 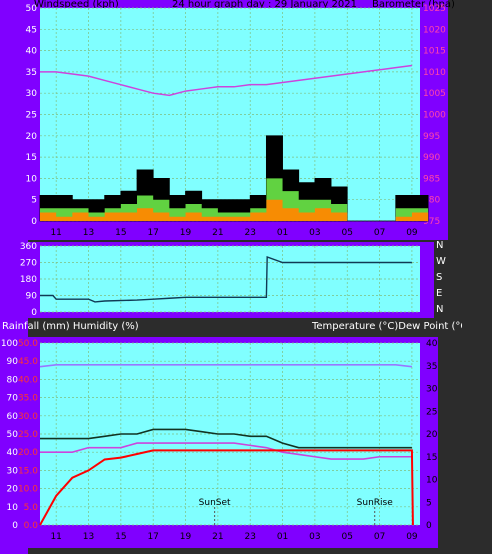 I want to click on y-rain-tick: 35.0, so click(x=28, y=399).